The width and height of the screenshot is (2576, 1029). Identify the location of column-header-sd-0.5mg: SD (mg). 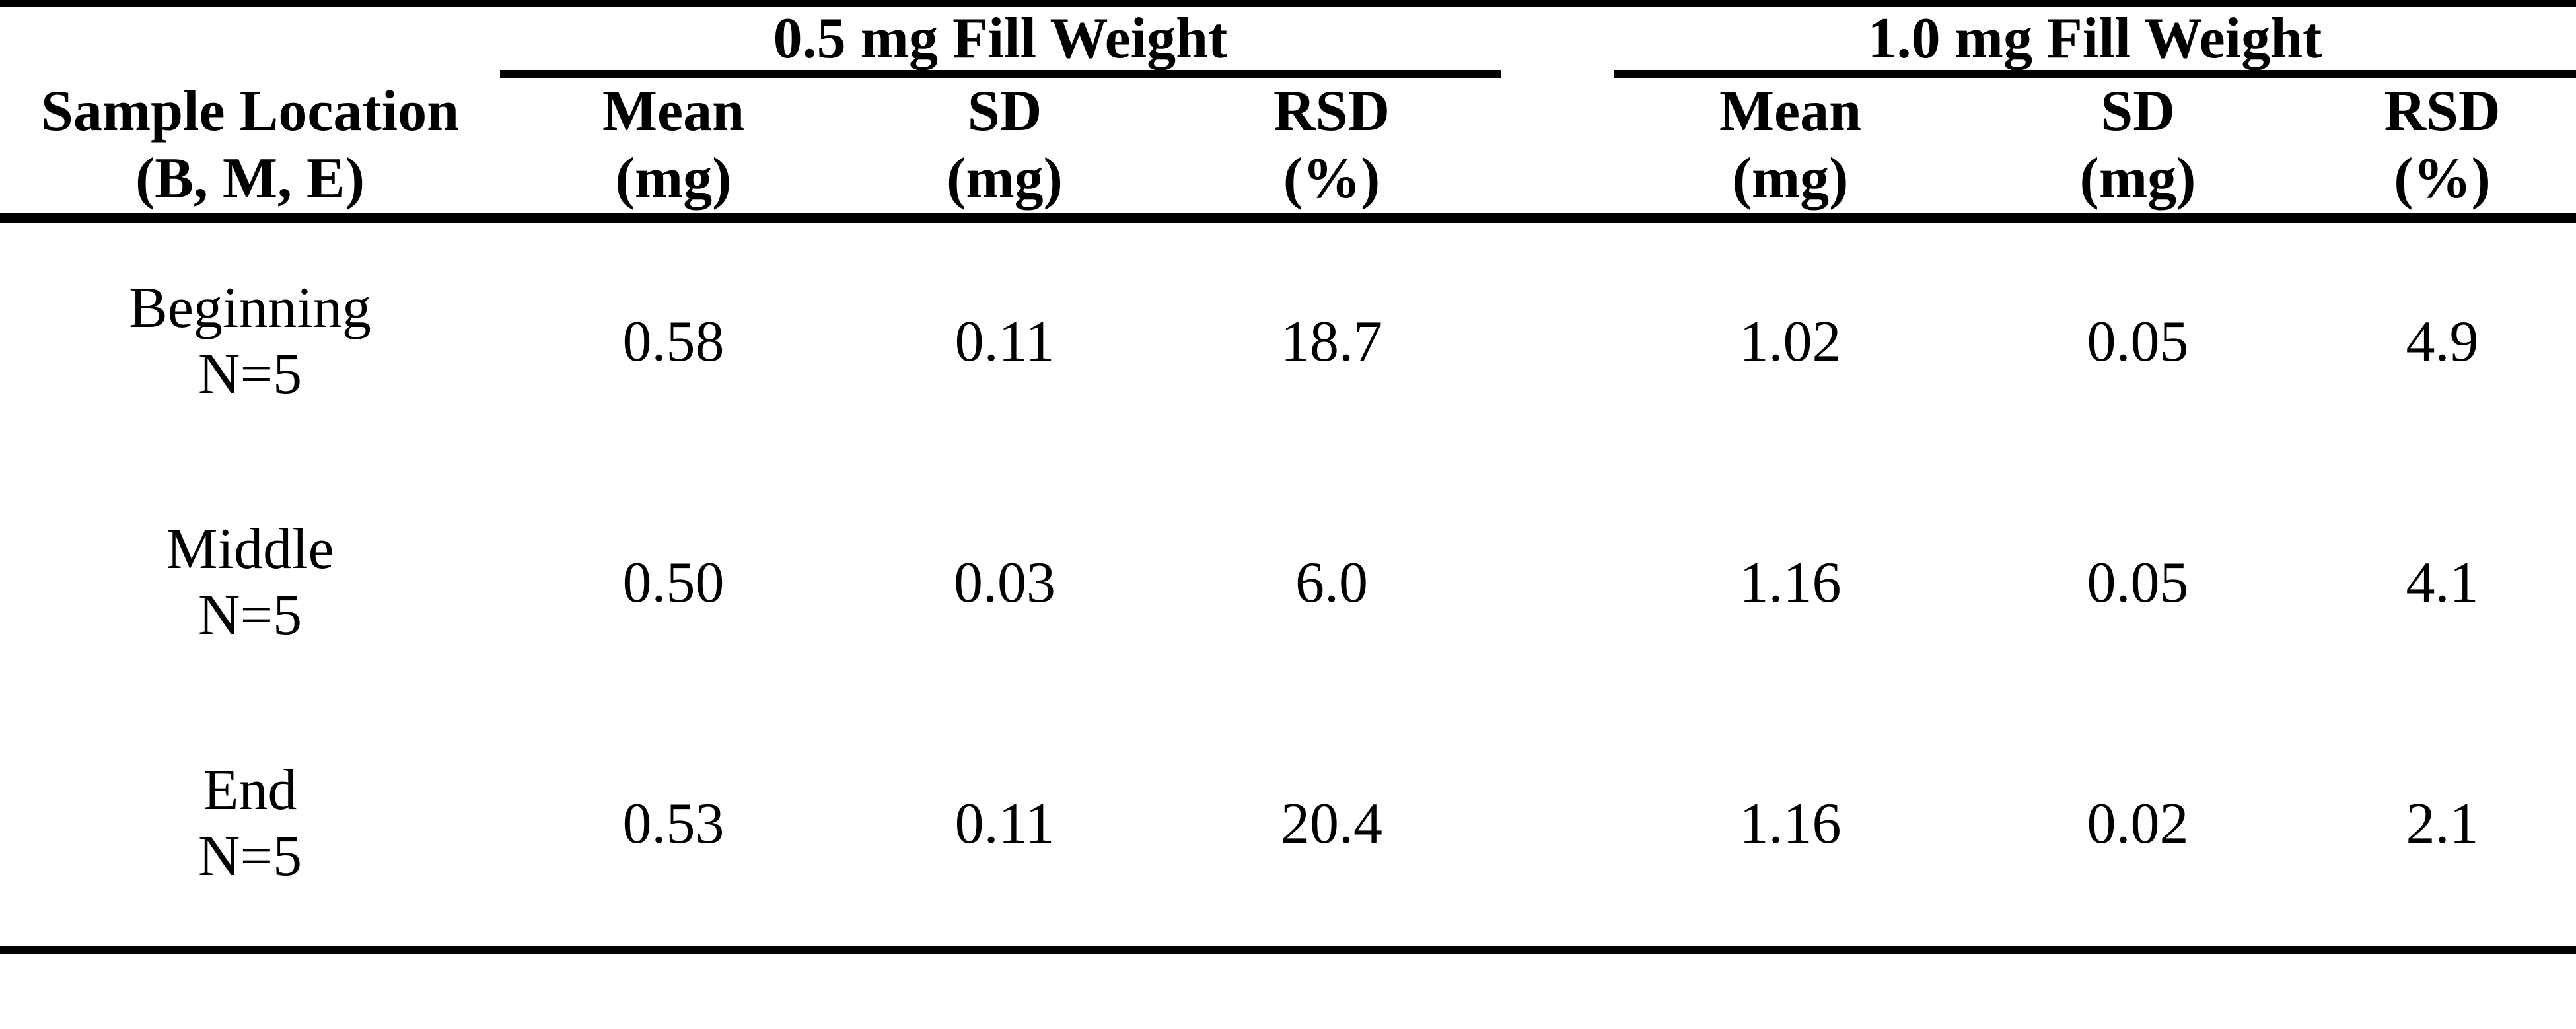
(1005, 145).